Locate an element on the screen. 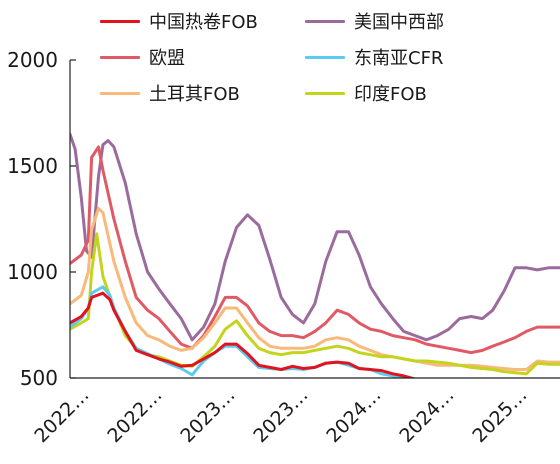 This screenshot has width=560, height=464. legend-item: 欧盟 is located at coordinates (142, 57).